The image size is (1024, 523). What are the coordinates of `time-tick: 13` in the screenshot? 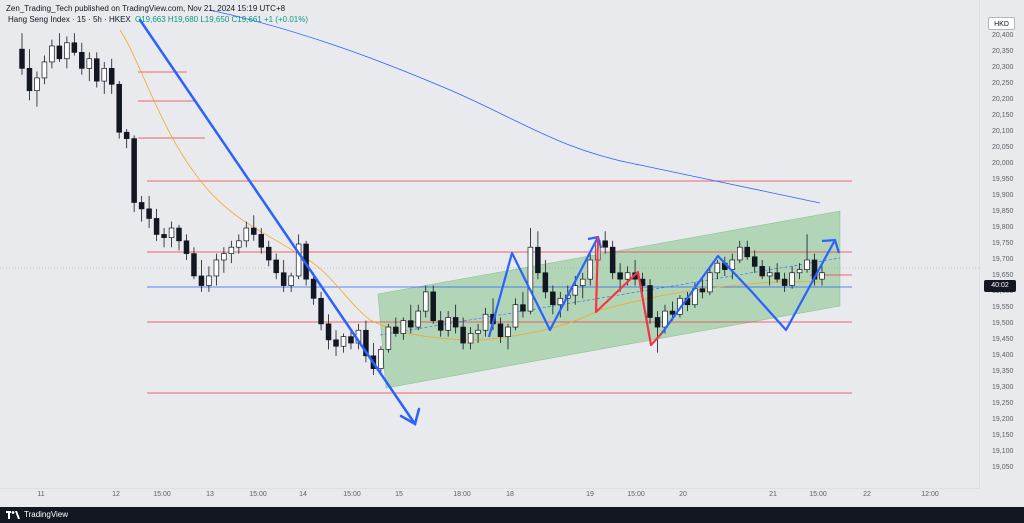 It's located at (210, 494).